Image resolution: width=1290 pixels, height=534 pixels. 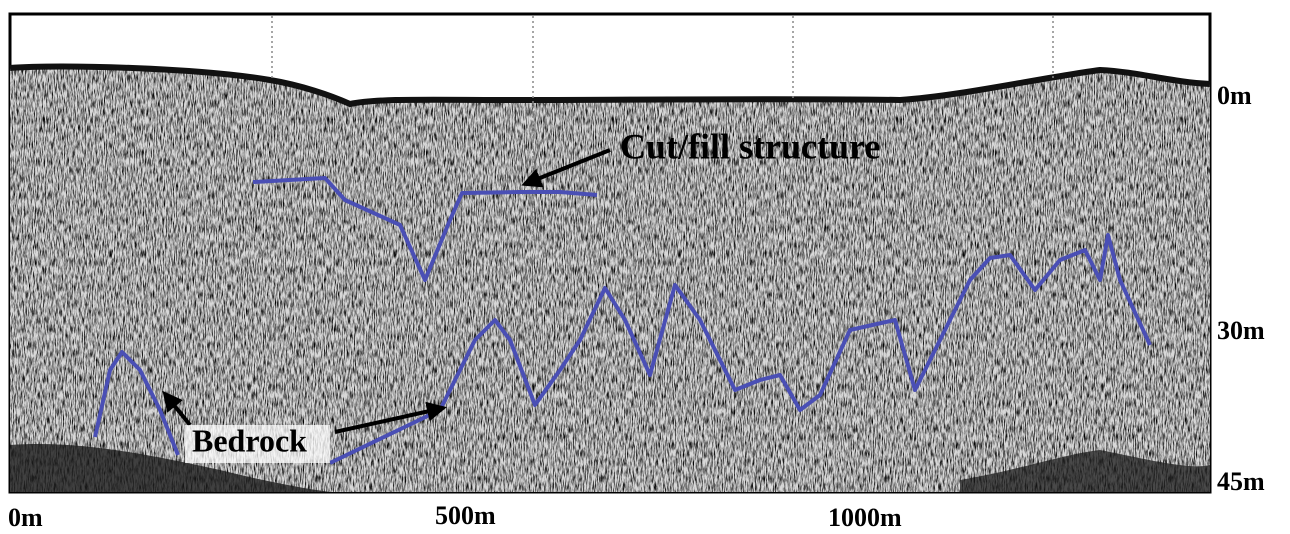 What do you see at coordinates (25, 517) in the screenshot?
I see `distance-label: 0m` at bounding box center [25, 517].